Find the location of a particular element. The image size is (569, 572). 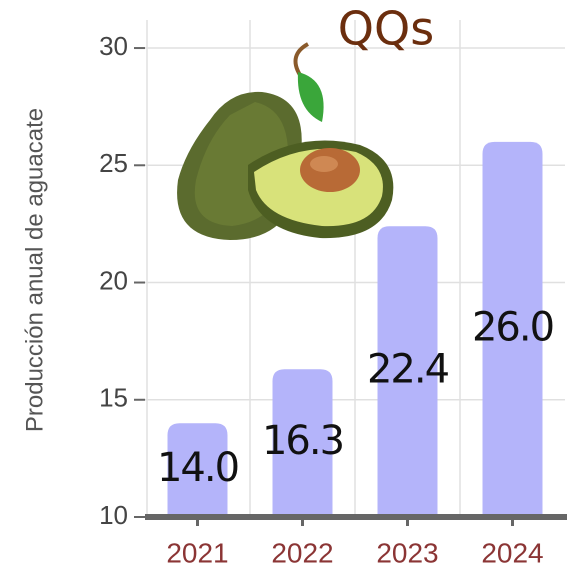

value-label: 14.0 is located at coordinates (197, 468).